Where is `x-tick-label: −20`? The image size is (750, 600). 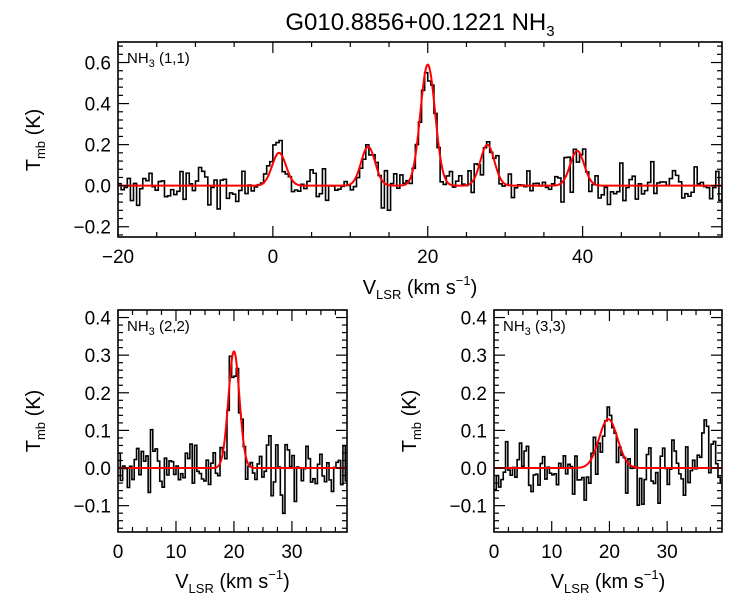
x-tick-label: −20 is located at coordinates (118, 257).